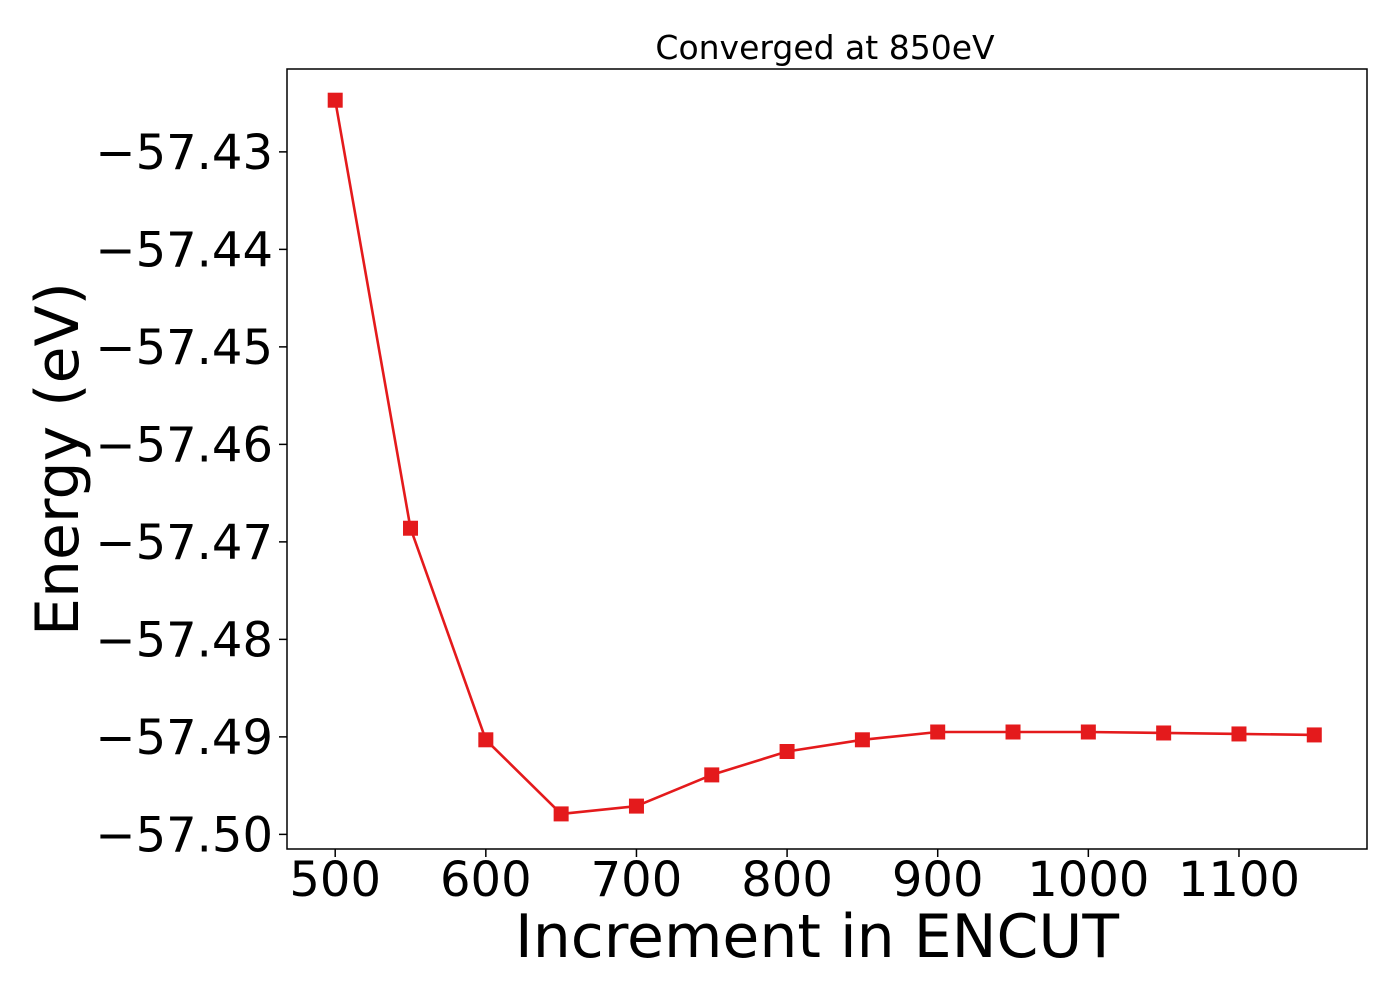 This screenshot has width=1400, height=1000. Describe the element at coordinates (335, 880) in the screenshot. I see `x-tick-label: 500` at that location.